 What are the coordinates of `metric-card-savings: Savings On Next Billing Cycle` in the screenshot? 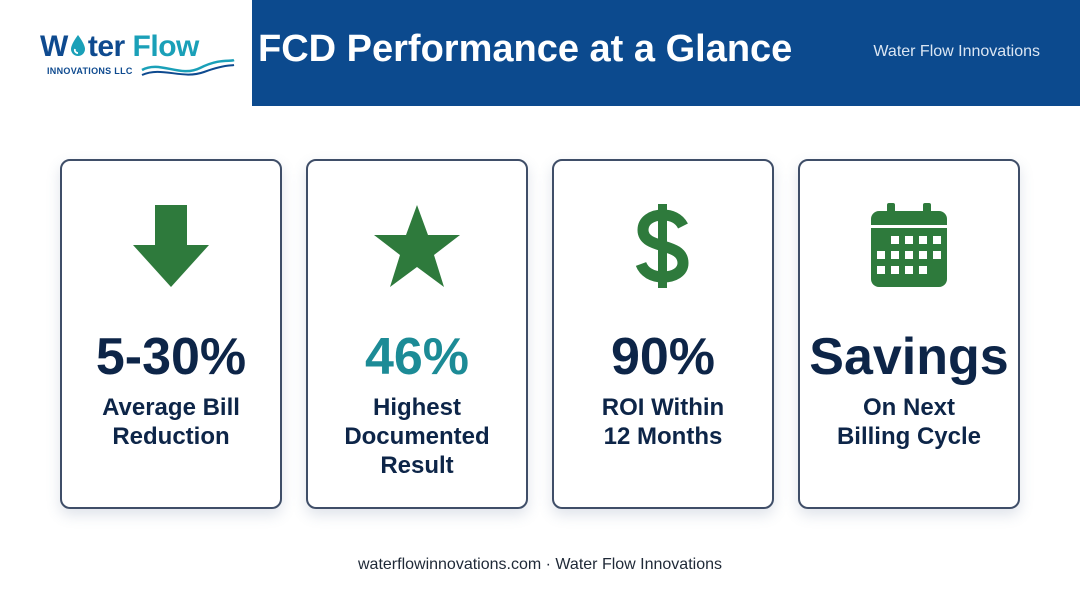 It's located at (909, 334).